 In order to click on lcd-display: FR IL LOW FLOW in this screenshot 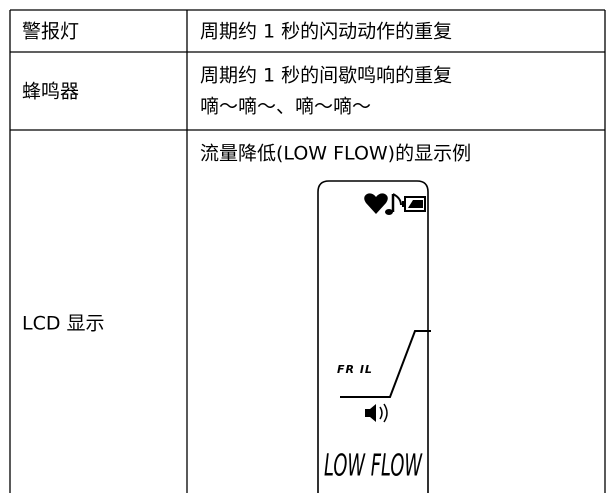, I will do `click(374, 336)`.